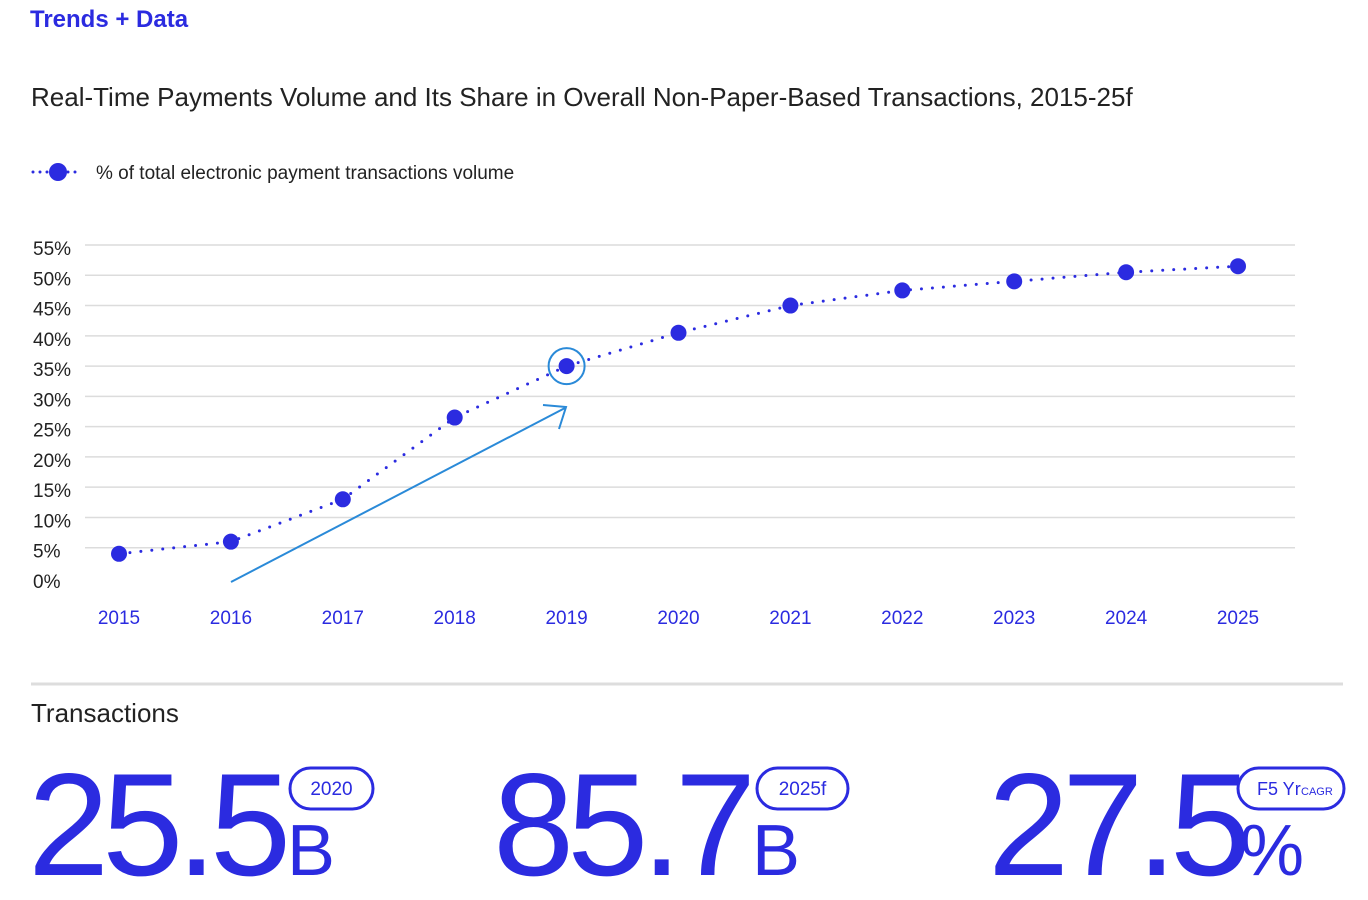 The width and height of the screenshot is (1368, 900). What do you see at coordinates (52, 491) in the screenshot?
I see `y-tick-label: 15%` at bounding box center [52, 491].